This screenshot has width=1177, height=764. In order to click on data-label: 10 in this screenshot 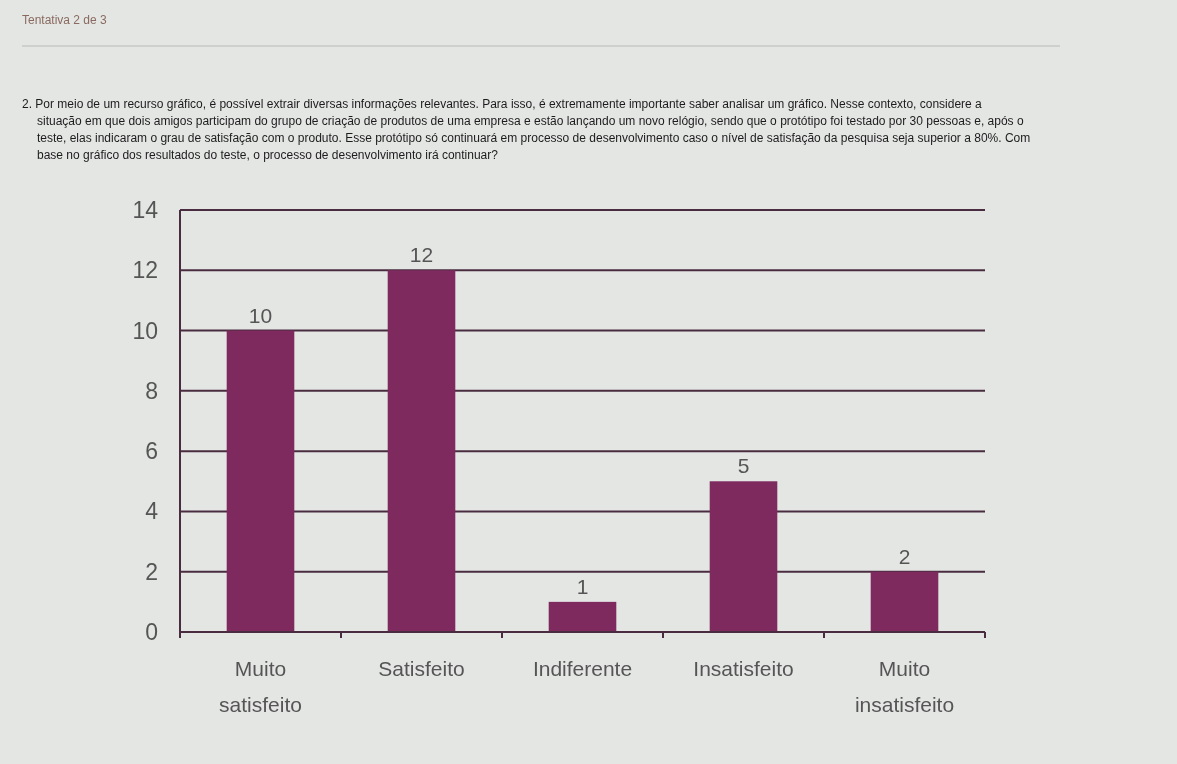, I will do `click(260, 315)`.